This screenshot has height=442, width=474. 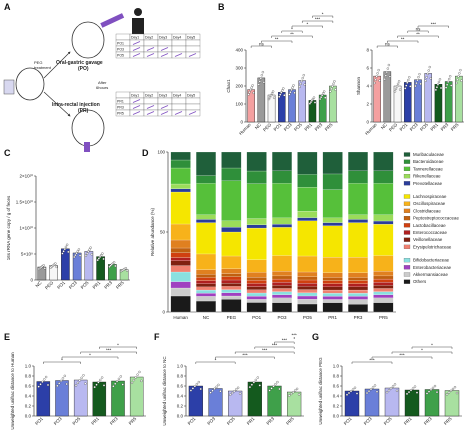 What do you see at coordinates (367, 86) in the screenshot?
I see `y-tick-label: 4` at bounding box center [367, 86].